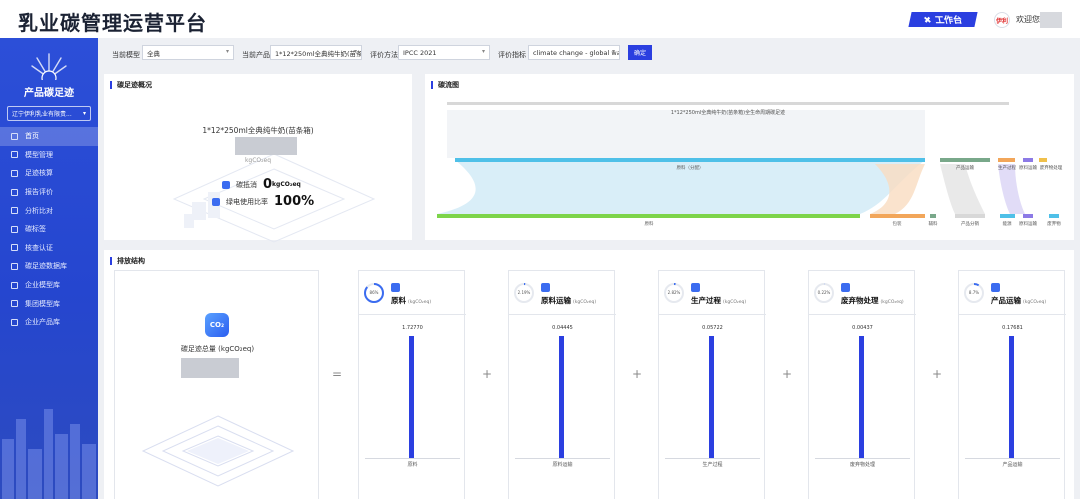  What do you see at coordinates (1012, 384) in the screenshot?
I see `stage-card: 8.7% 产品运输 (kgCO₂eq) 0.17681 产品运输` at bounding box center [1012, 384].